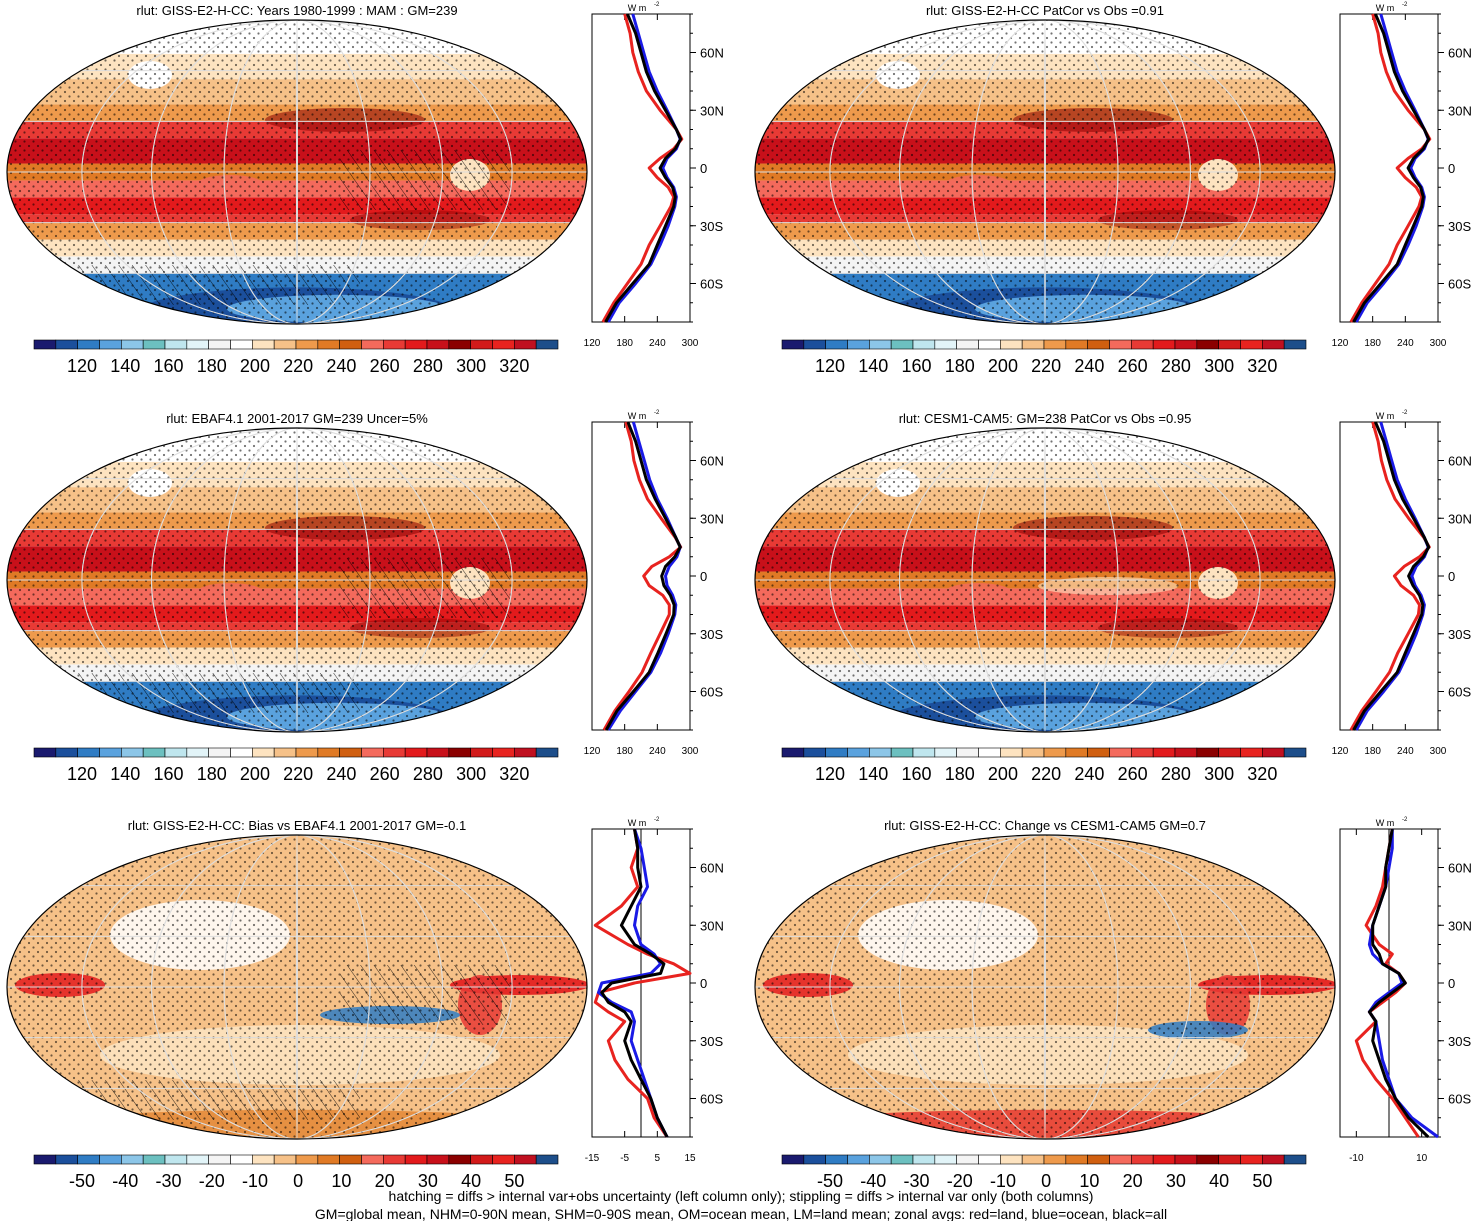  Describe the element at coordinates (1045, 10) in the screenshot. I see `panel-title: rlut: GISS-E2-H-CC PatCor vs Obs =0.91` at that location.